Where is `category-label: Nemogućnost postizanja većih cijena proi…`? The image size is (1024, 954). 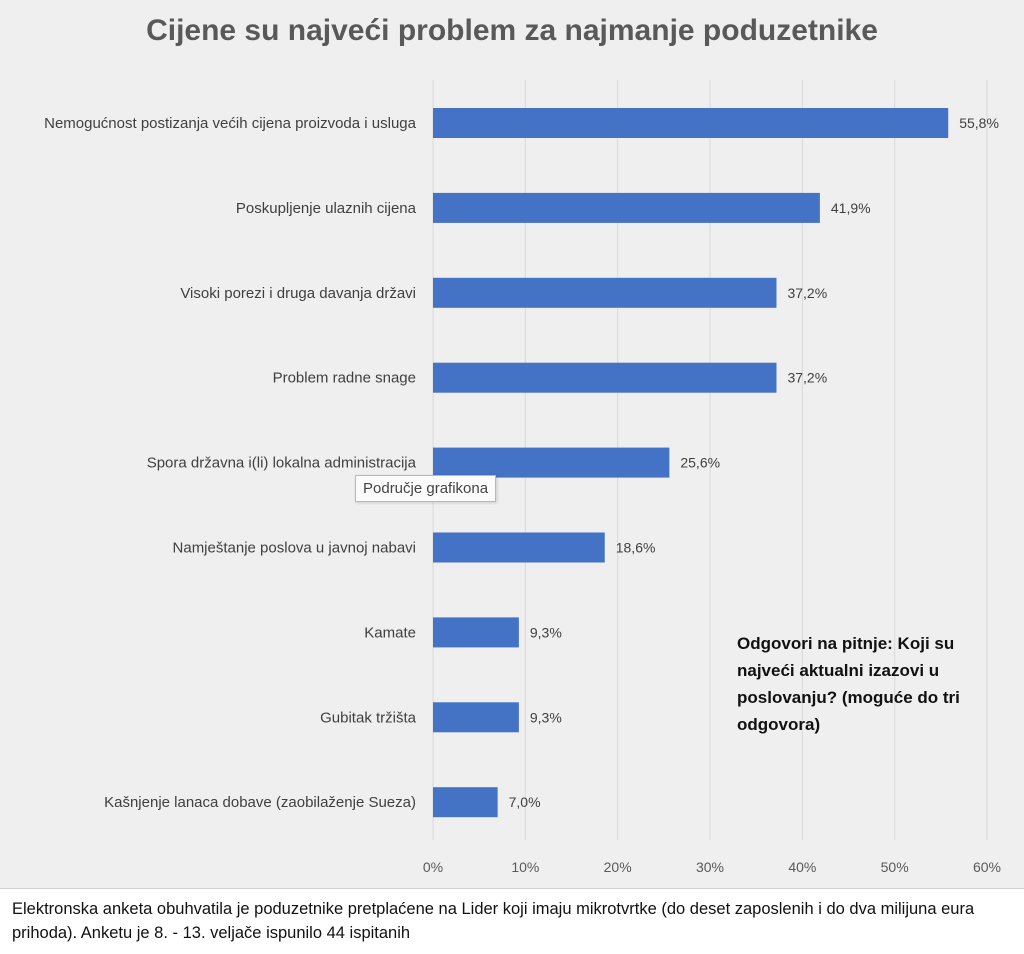
category-label: Nemogućnost postizanja većih cijena proi… is located at coordinates (230, 123).